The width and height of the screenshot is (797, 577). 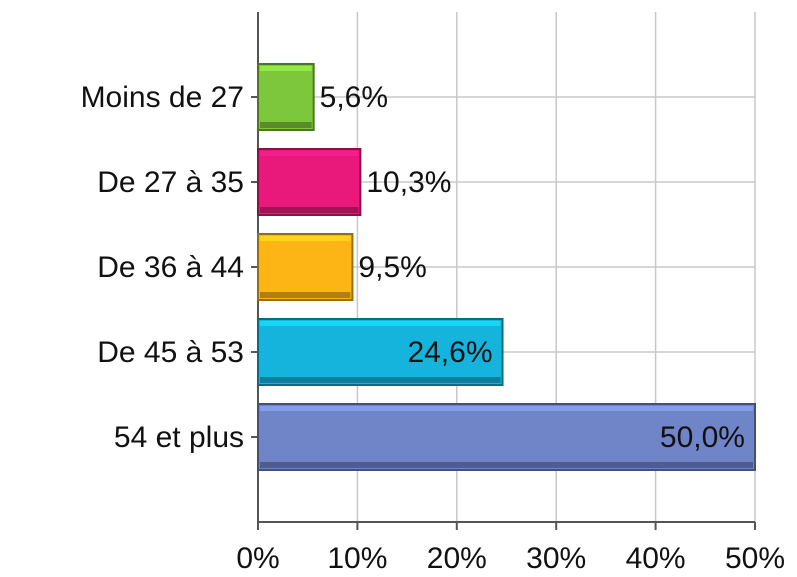 I want to click on x-tick-label: 10%, so click(x=357, y=558).